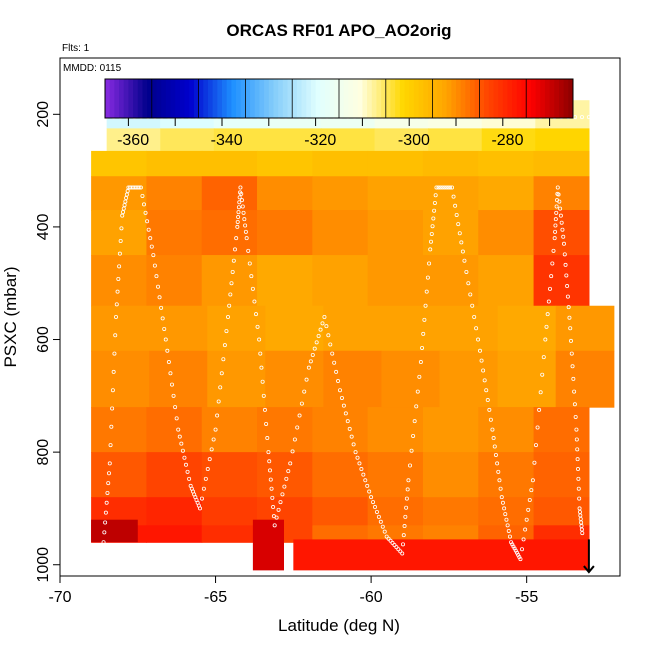 This screenshot has height=650, width=650. I want to click on colorbar-tick-label: -300, so click(414, 140).